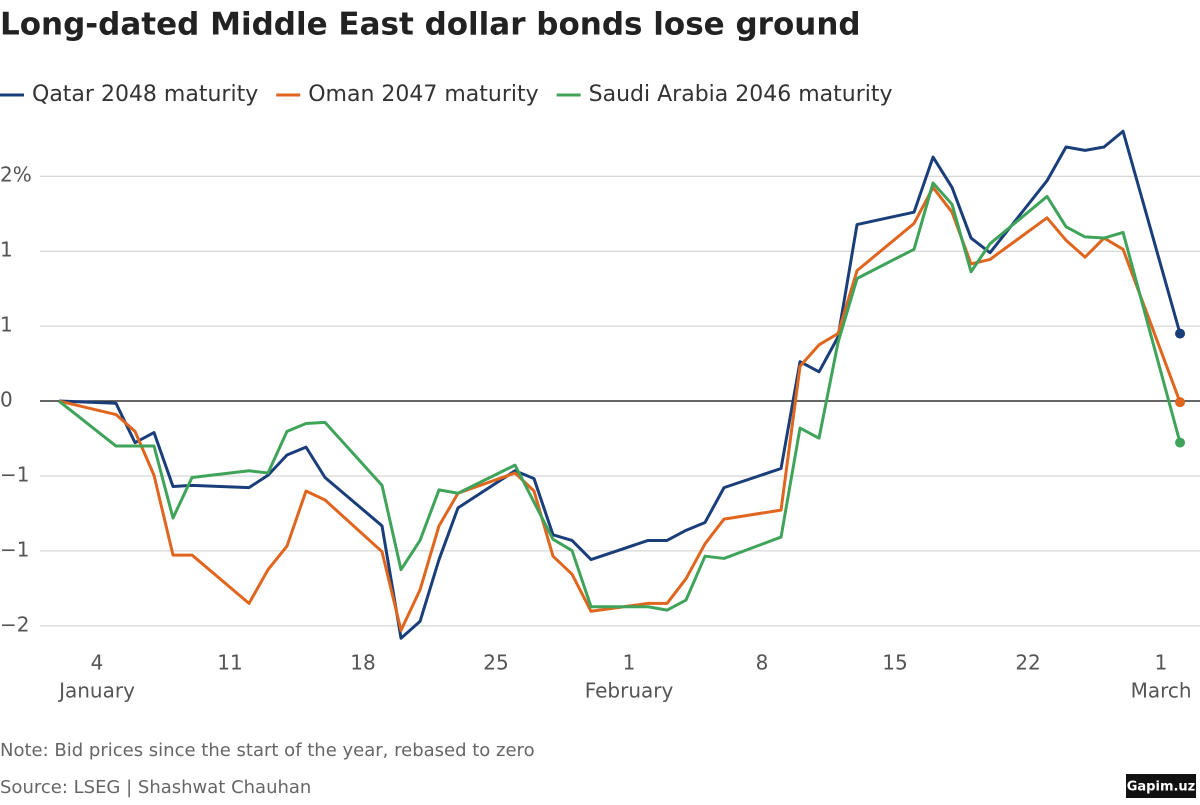  Describe the element at coordinates (155, 787) in the screenshot. I see `source: Source: LSEG | Shashwat Chauhan` at that location.